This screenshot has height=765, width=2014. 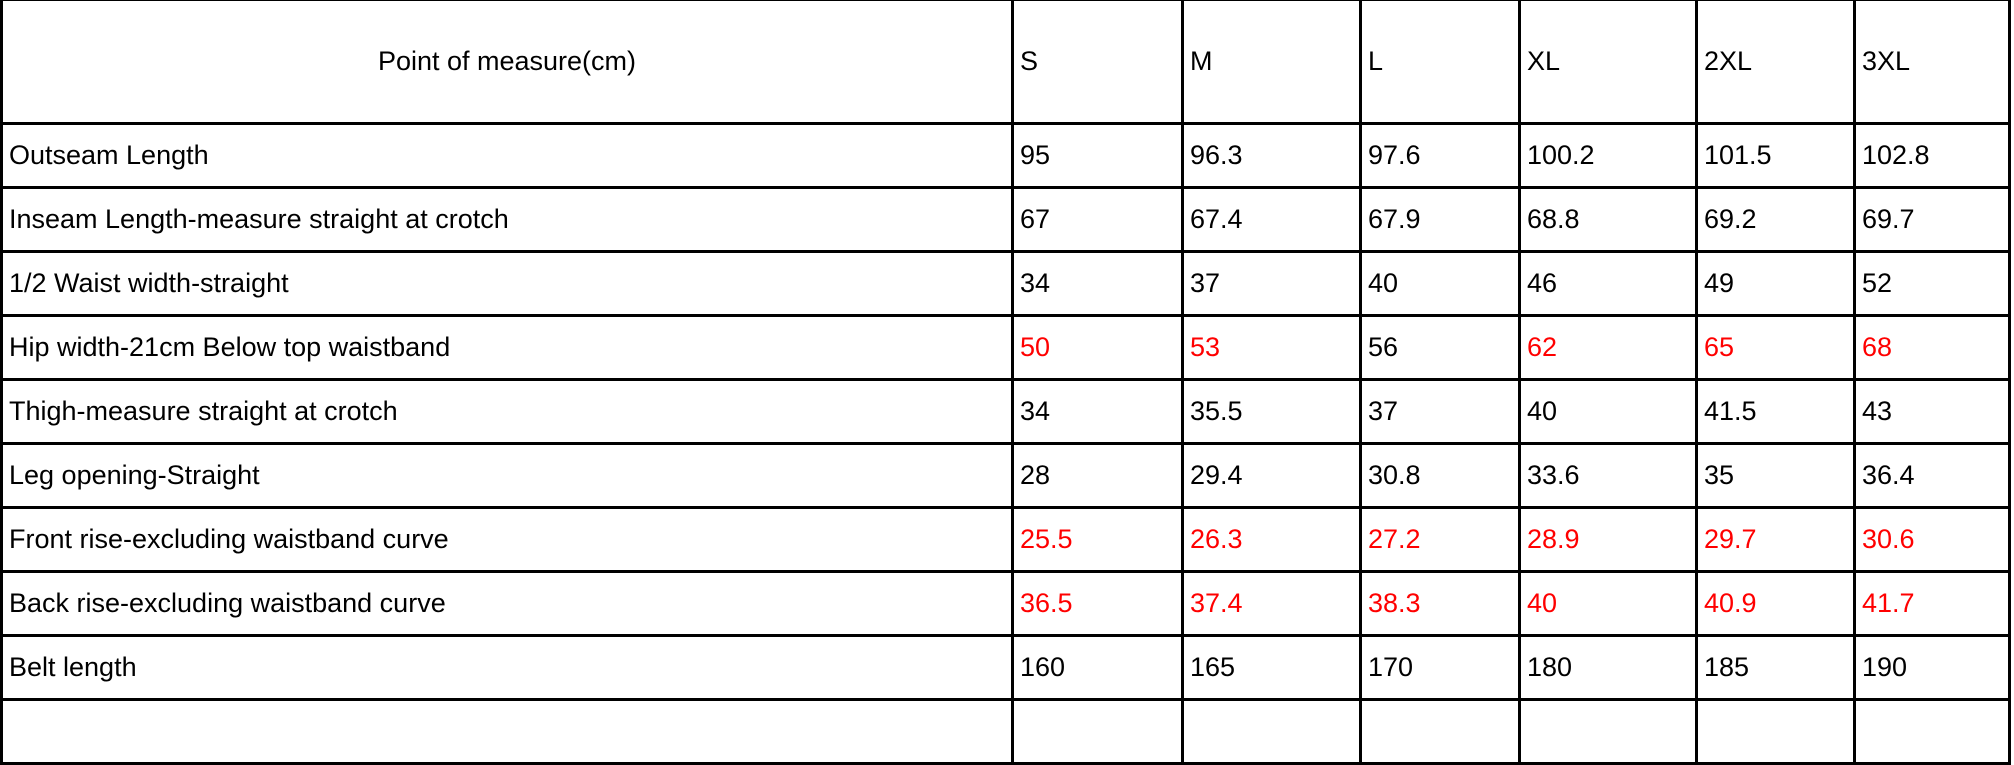 What do you see at coordinates (507, 62) in the screenshot?
I see `header-point-of-measure: Point of measure(cm)` at bounding box center [507, 62].